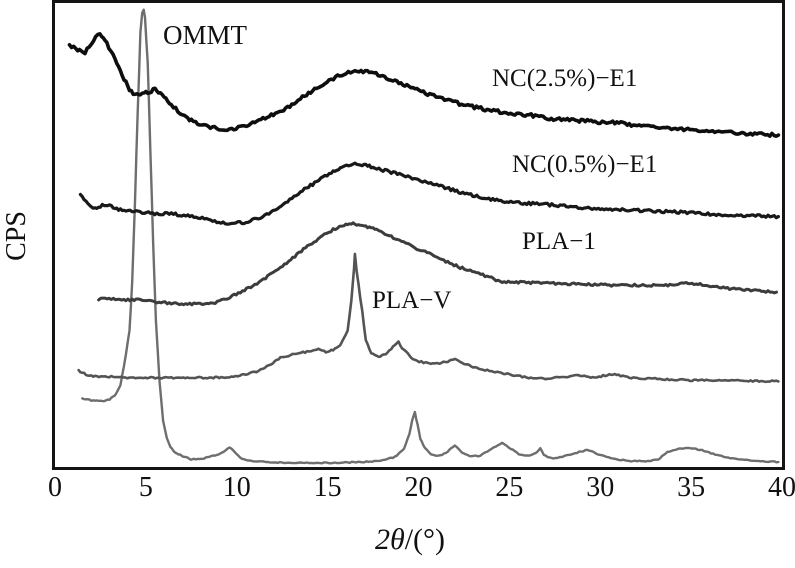 The height and width of the screenshot is (568, 795). Describe the element at coordinates (781, 487) in the screenshot. I see `x-tick-40: 40` at that location.